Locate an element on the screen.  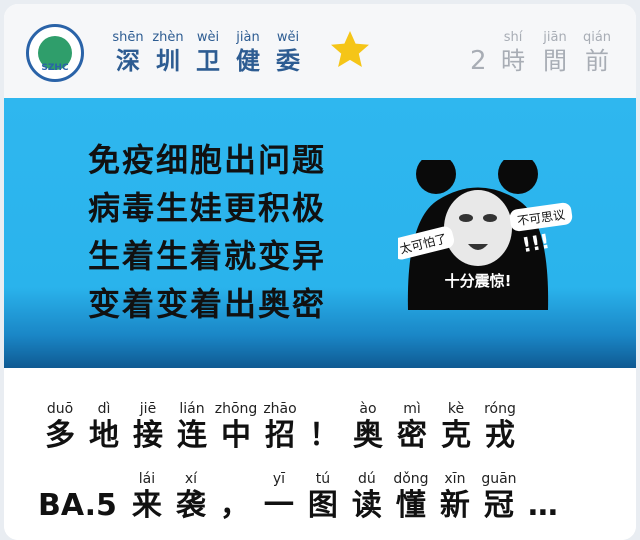
hanzi: ！ is located at coordinates (324, 435).